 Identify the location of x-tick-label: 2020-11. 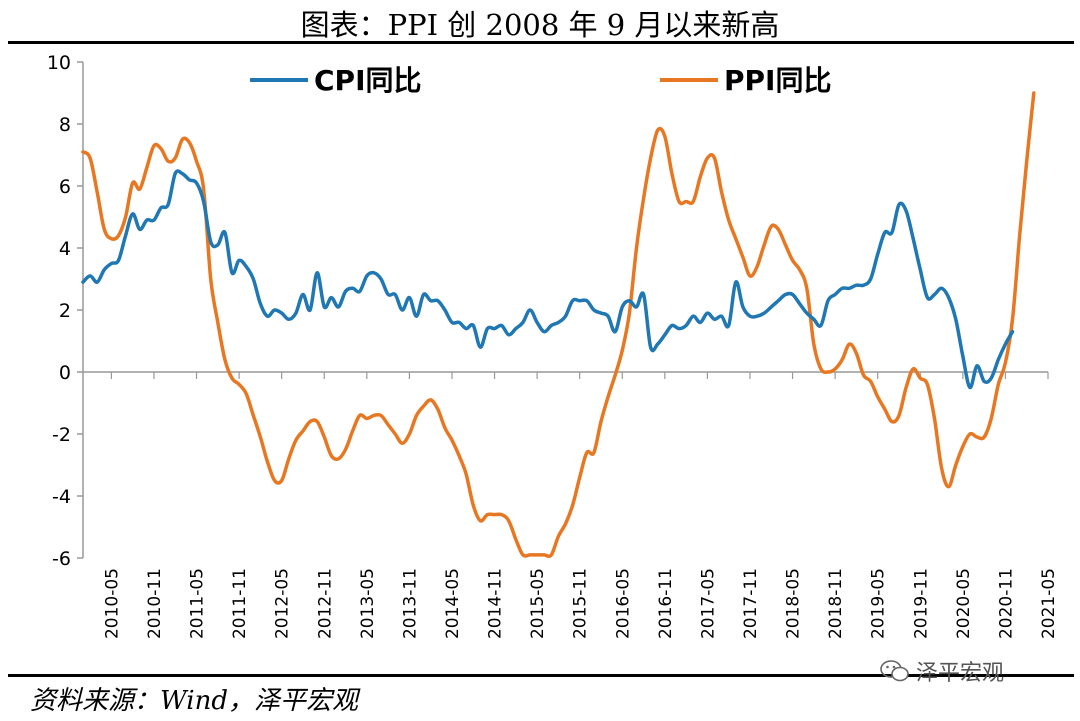
(1006, 603).